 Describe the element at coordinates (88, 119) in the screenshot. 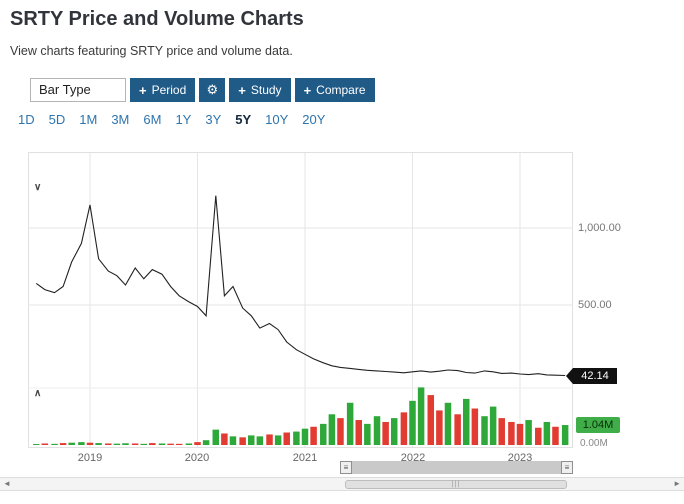

I see `range-link-1m: 1M` at that location.